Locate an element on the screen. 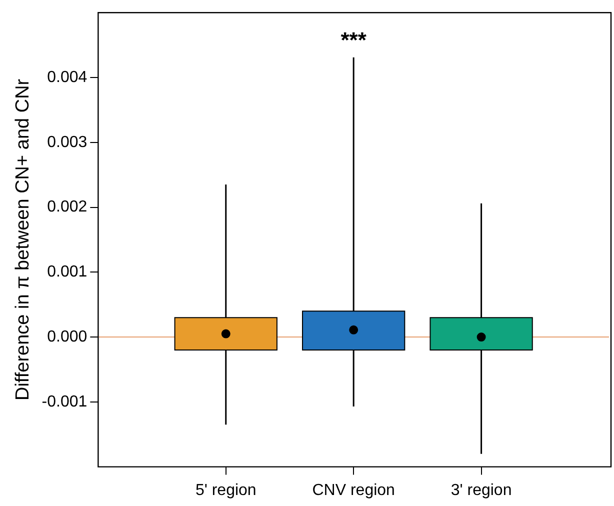  x-tick-label: 3' region is located at coordinates (481, 490).